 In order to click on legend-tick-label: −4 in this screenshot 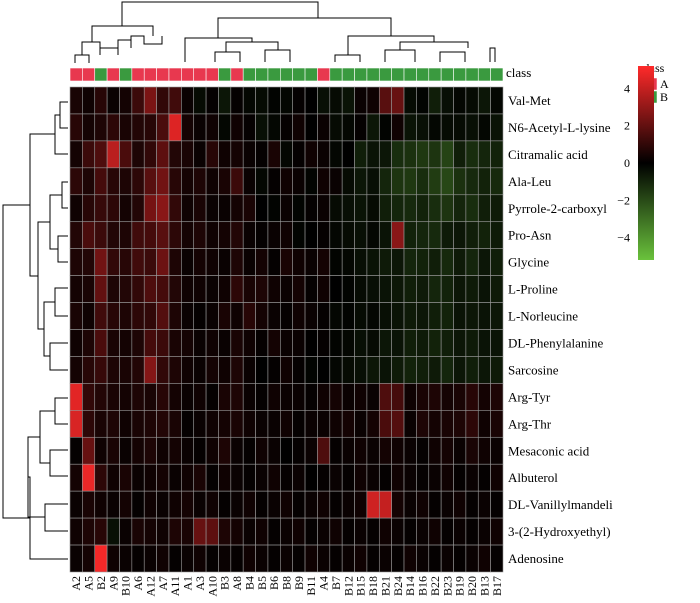, I will do `click(623, 238)`.